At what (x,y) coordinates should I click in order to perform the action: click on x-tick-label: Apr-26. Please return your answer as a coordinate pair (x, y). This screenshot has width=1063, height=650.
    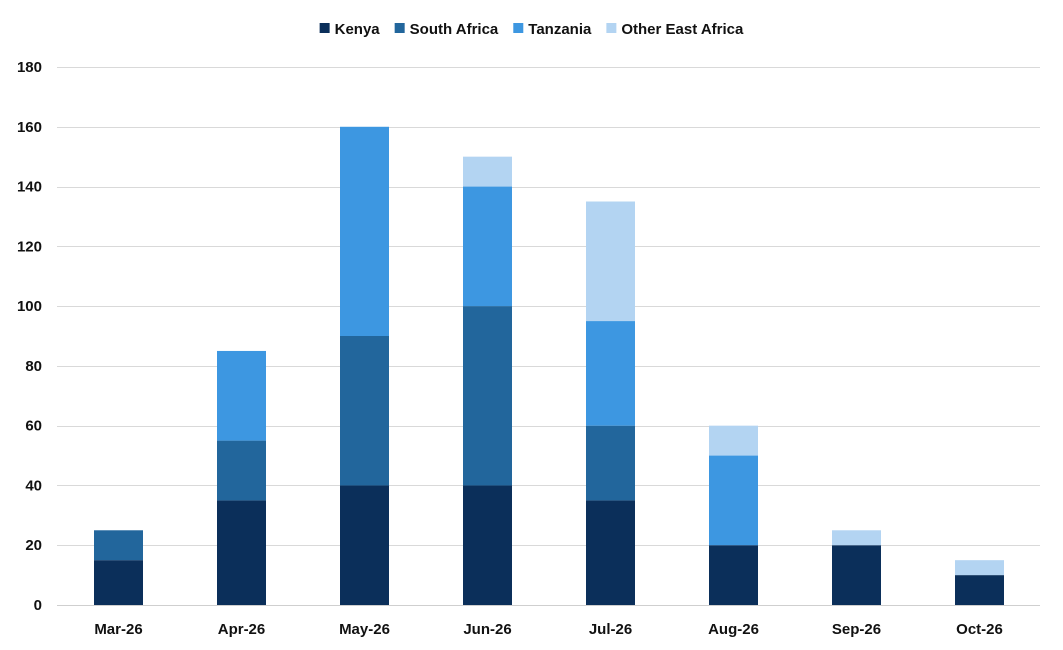
    Looking at the image, I should click on (242, 629).